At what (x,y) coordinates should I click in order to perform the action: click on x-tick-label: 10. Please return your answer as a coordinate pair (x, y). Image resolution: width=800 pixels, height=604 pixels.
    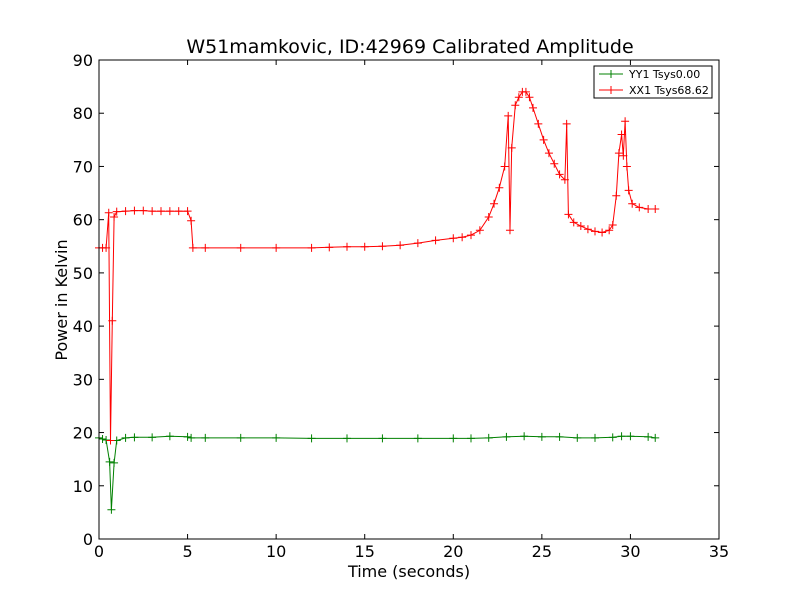
    Looking at the image, I should click on (276, 551).